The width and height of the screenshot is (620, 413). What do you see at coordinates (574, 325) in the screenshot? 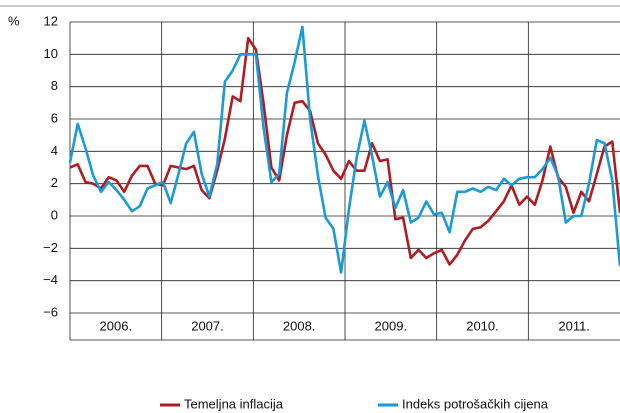
I see `x-tick-label: 2011.` at bounding box center [574, 325].